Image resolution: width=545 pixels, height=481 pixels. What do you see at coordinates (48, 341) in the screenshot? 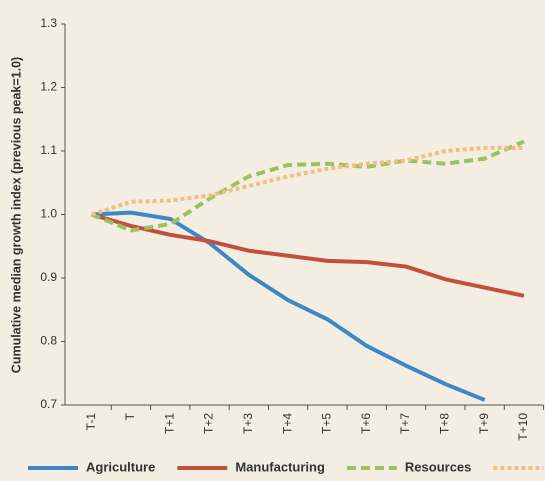
I see `y-tick-label: 0.8` at bounding box center [48, 341].